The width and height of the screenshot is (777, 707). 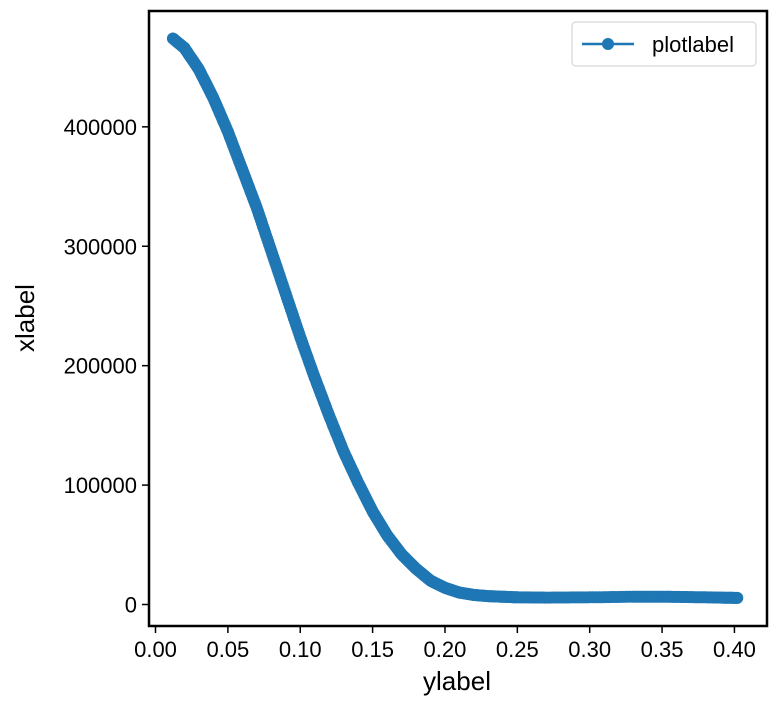 What do you see at coordinates (445, 649) in the screenshot?
I see `x-tick-label: 0.20` at bounding box center [445, 649].